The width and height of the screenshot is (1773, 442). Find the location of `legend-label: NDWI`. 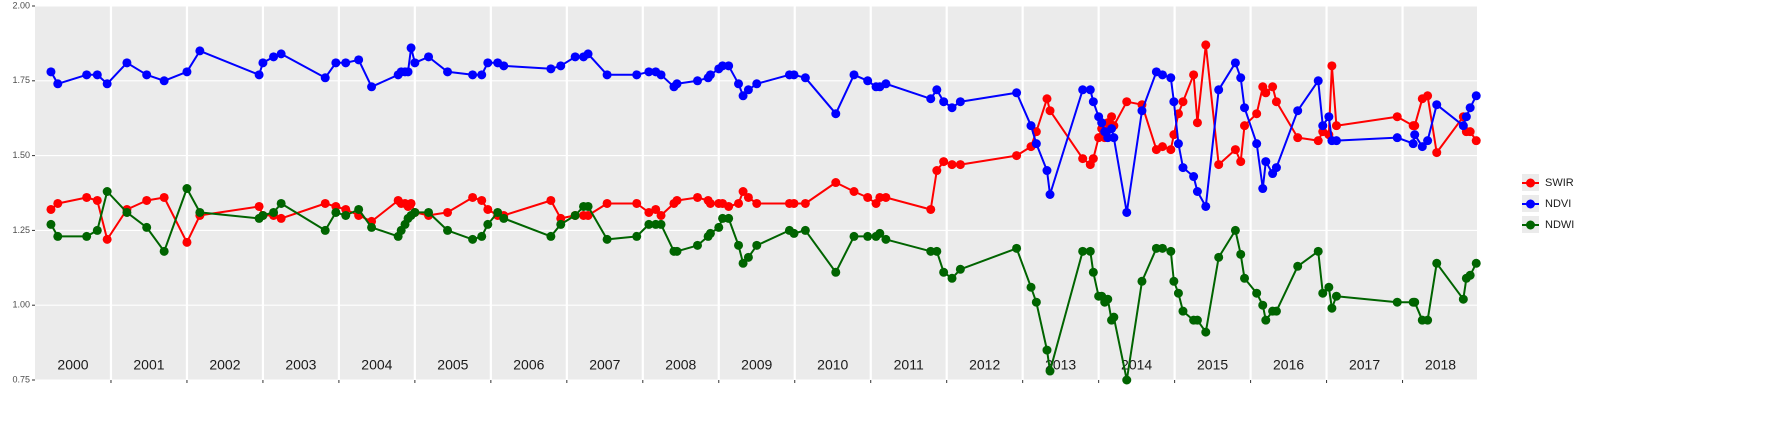

legend-label: NDWI is located at coordinates (1559, 225).